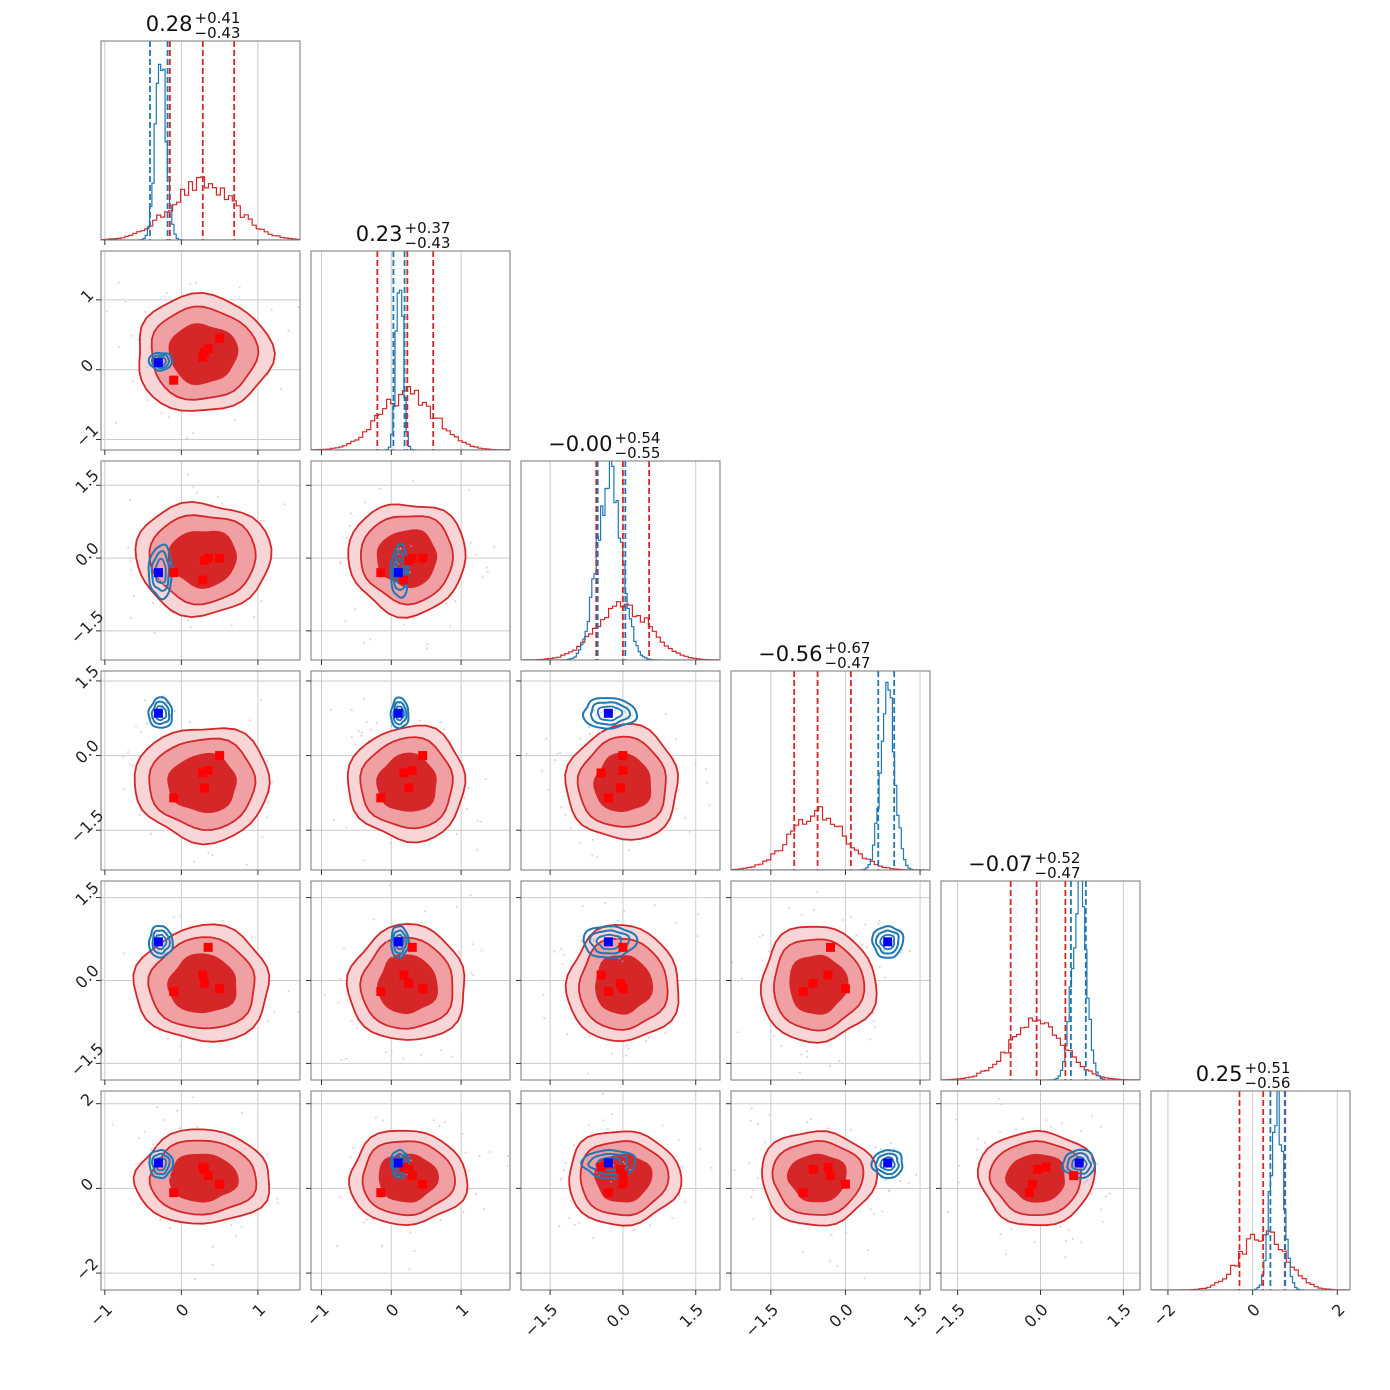 This screenshot has width=1390, height=1390. What do you see at coordinates (169, 24) in the screenshot?
I see `title-value: 0.28` at bounding box center [169, 24].